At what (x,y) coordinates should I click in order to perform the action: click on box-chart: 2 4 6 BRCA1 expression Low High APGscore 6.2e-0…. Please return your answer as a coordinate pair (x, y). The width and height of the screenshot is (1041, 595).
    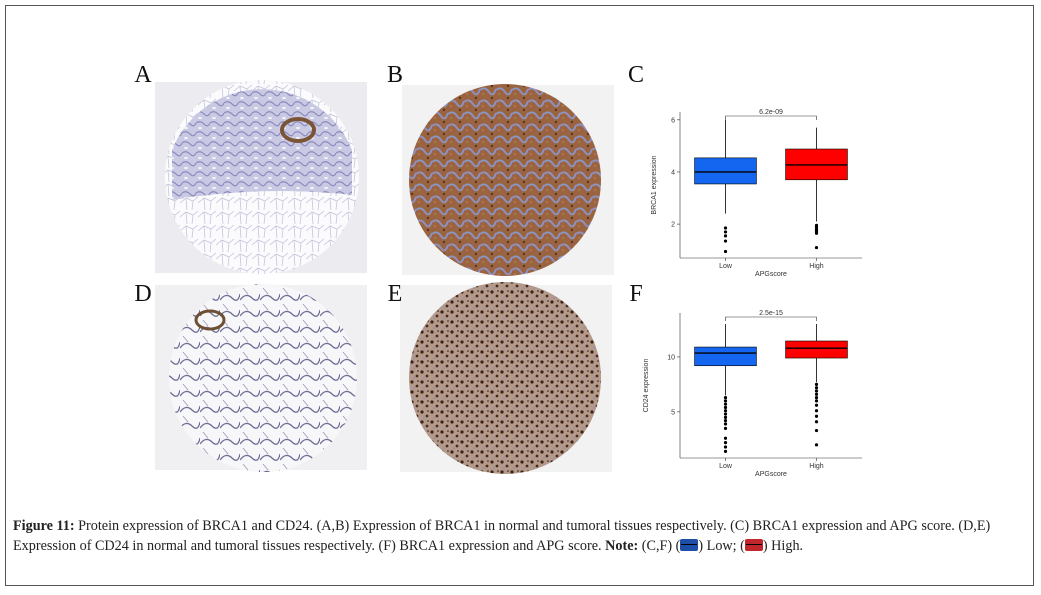
    Looking at the image, I should click on (756, 193).